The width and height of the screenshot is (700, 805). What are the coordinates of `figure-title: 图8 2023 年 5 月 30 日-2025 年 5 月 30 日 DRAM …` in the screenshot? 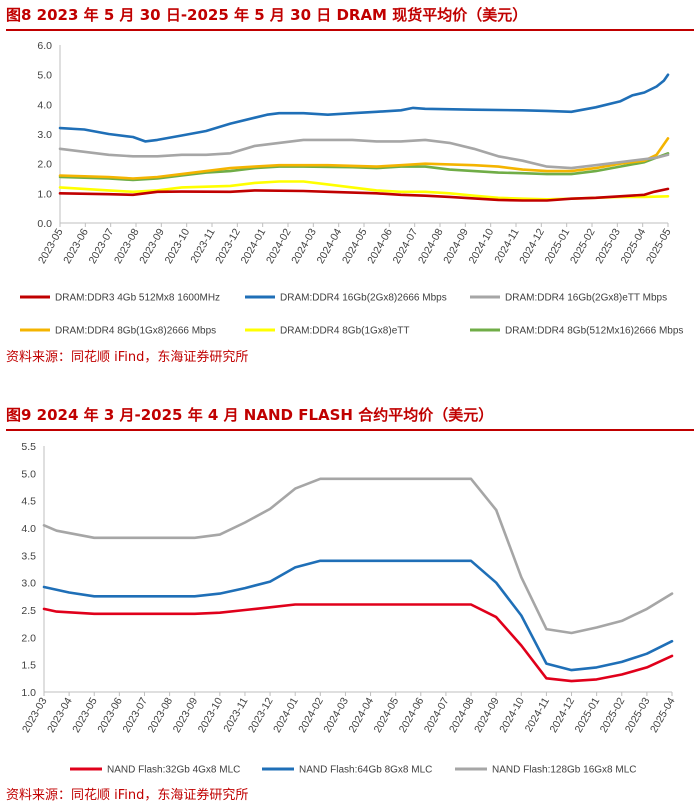 It's located at (267, 15).